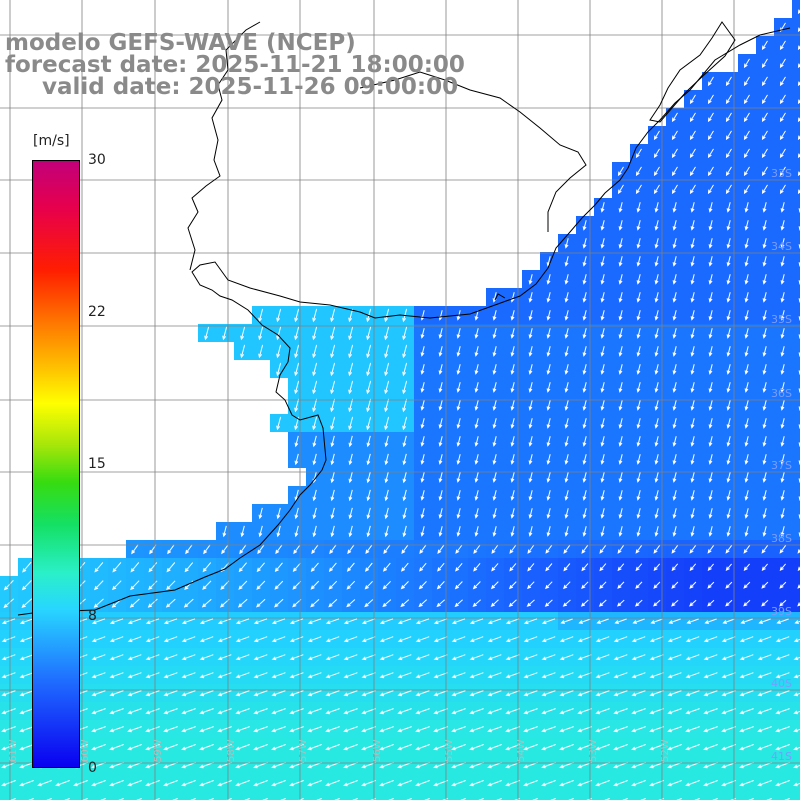 This screenshot has width=800, height=800. Describe the element at coordinates (250, 87) in the screenshot. I see `valid-date: valid date: 2025-11-26 09:00:00` at that location.